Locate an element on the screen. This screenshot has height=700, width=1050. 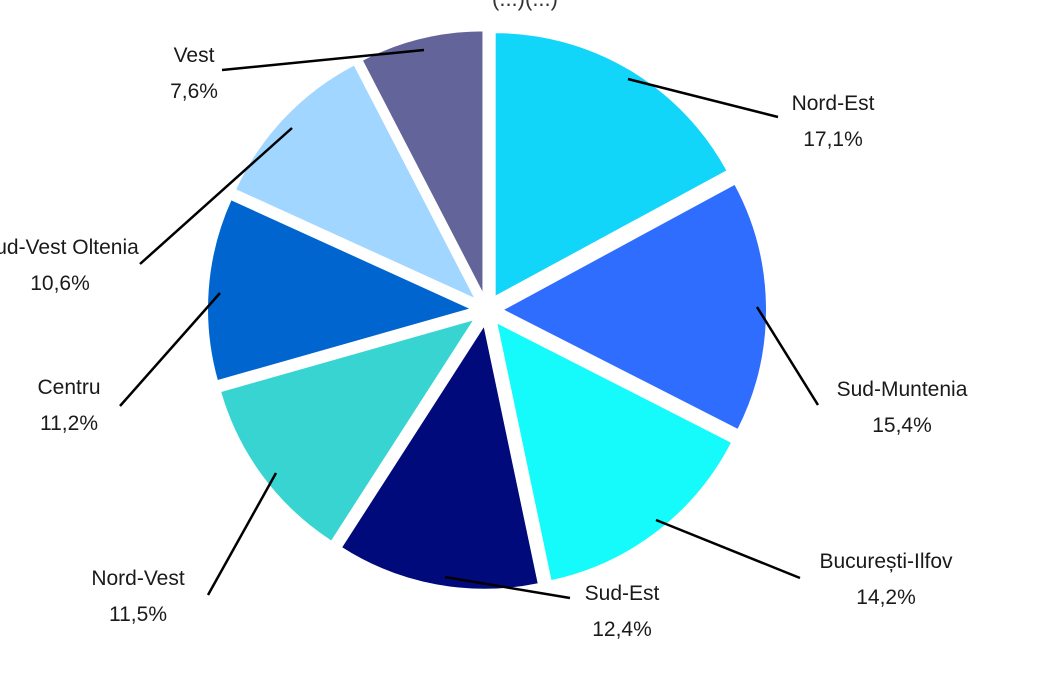
slice-name-label: București-Ilfov is located at coordinates (886, 561).